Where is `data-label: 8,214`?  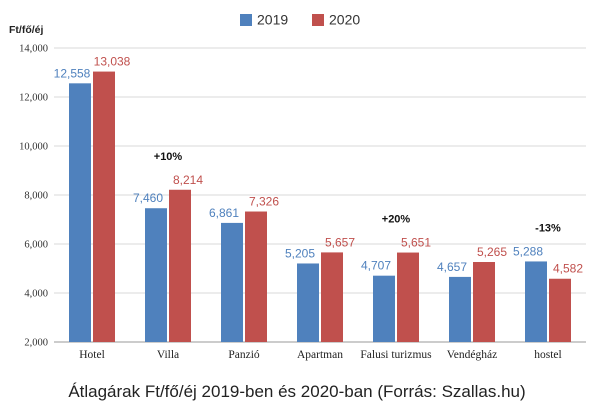 data-label: 8,214 is located at coordinates (188, 180).